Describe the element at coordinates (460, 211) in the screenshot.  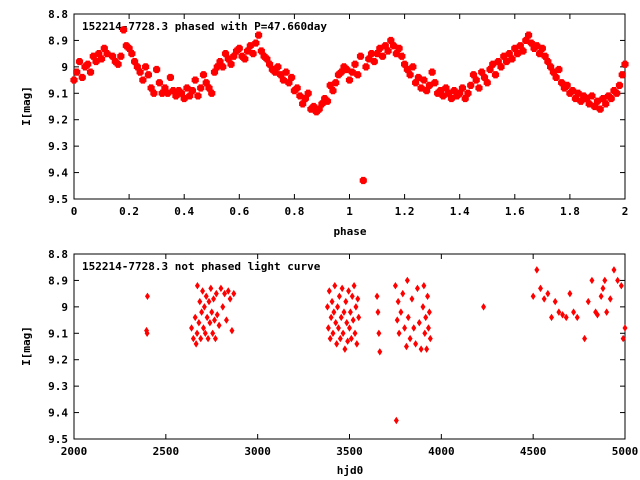
I see `x-tick-label: 1.4` at that location.